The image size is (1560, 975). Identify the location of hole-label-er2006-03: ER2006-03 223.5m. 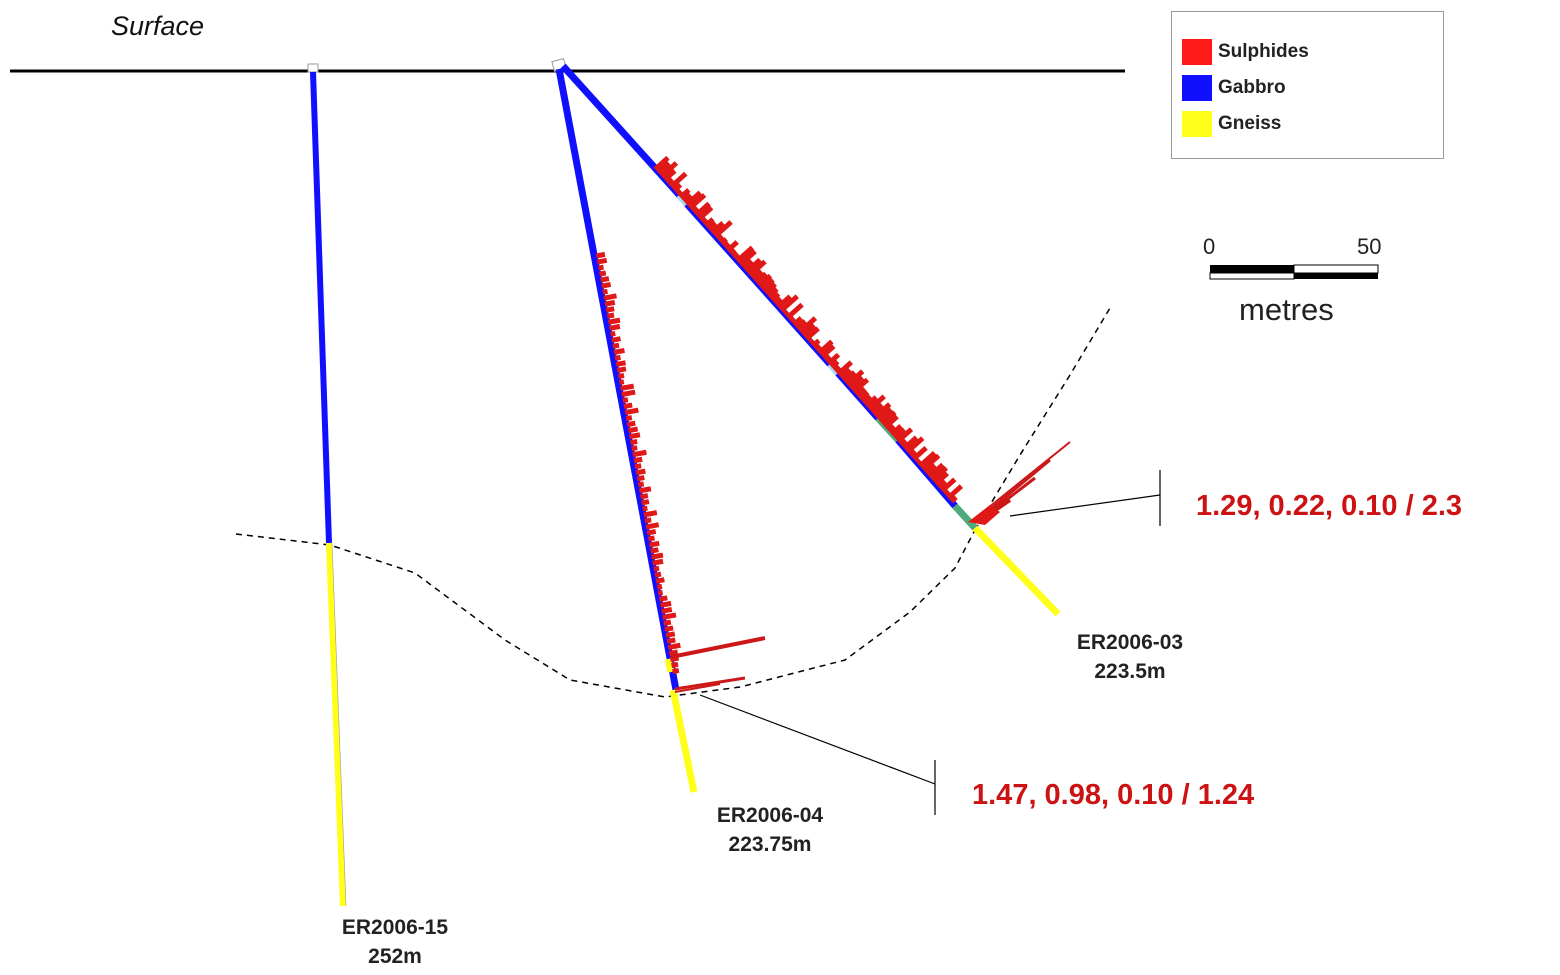
(1130, 657).